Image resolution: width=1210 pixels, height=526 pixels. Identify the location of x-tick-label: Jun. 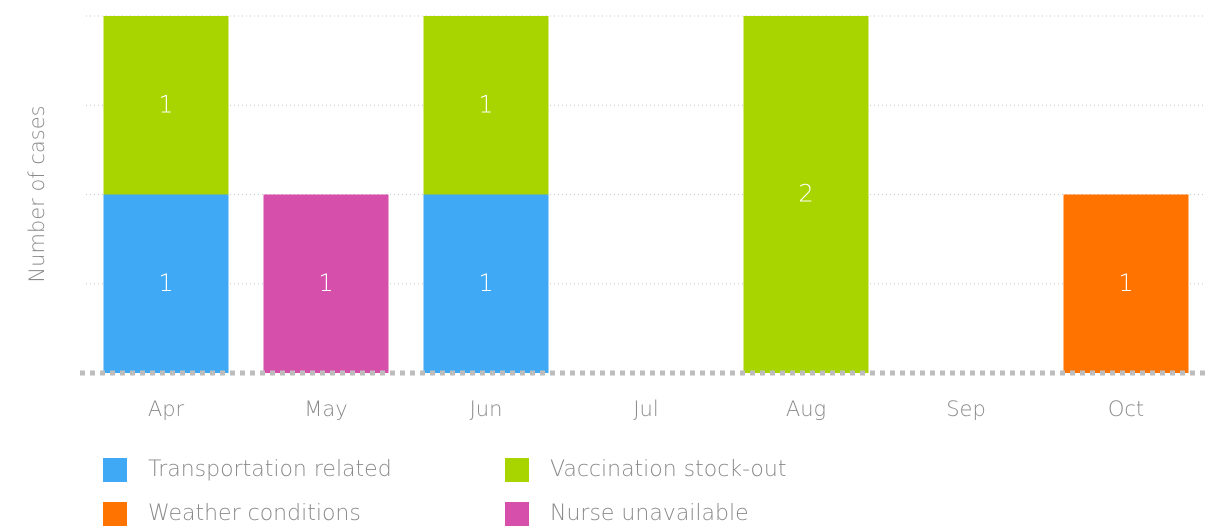
(486, 409).